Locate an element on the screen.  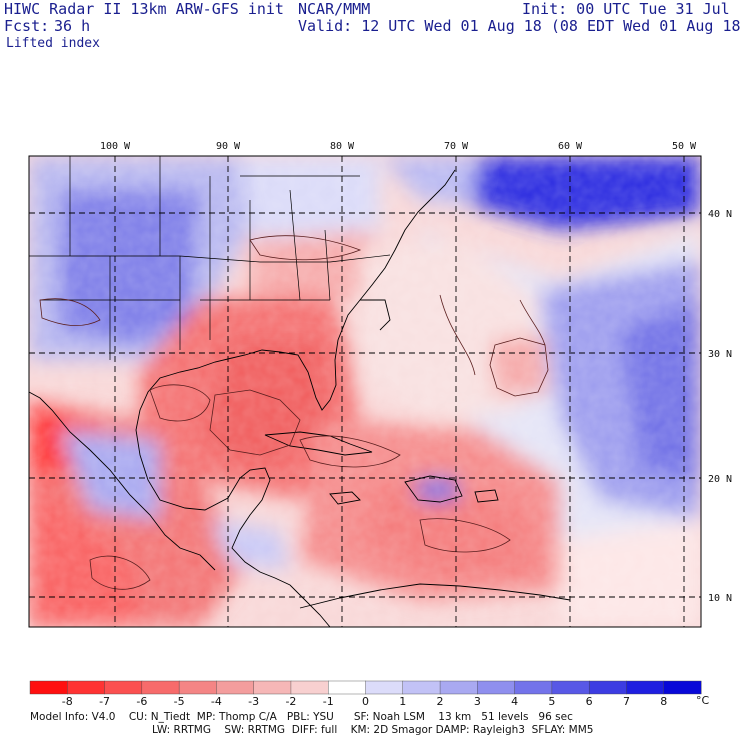
lat-label-10n: 10 N is located at coordinates (720, 598).